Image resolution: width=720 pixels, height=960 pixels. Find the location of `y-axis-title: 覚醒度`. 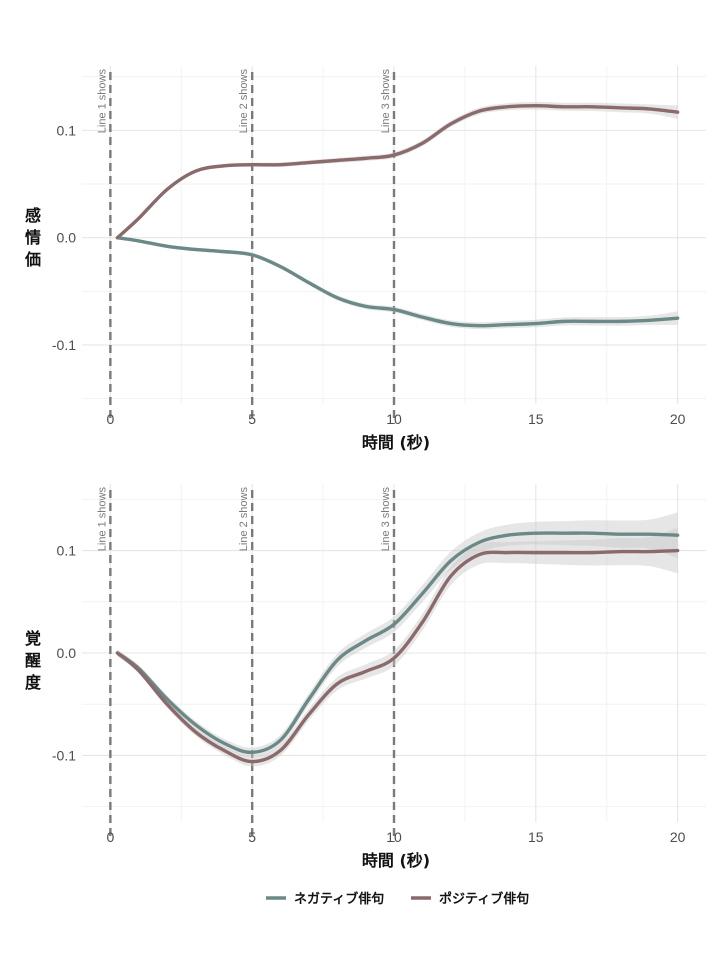

y-axis-title: 覚醒度 is located at coordinates (33, 660).